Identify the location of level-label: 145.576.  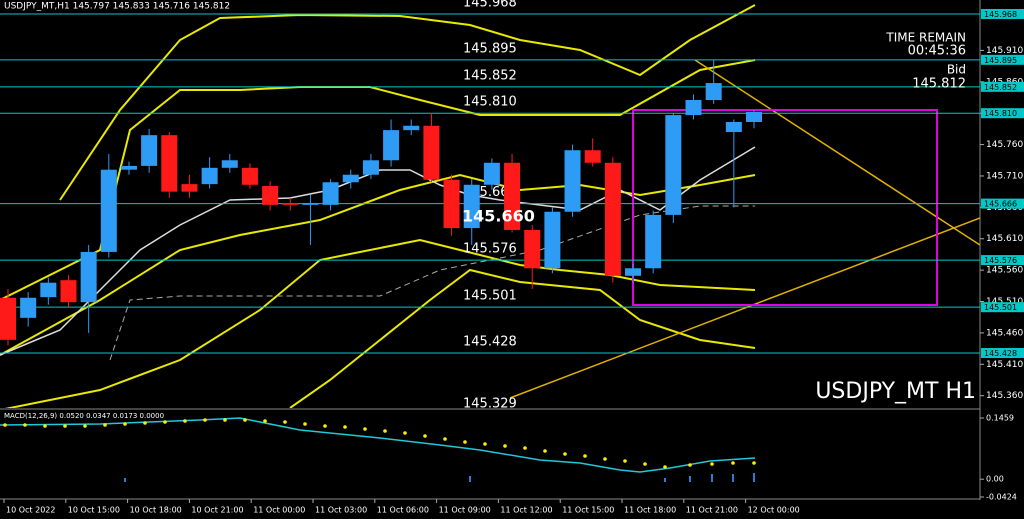
(490, 249).